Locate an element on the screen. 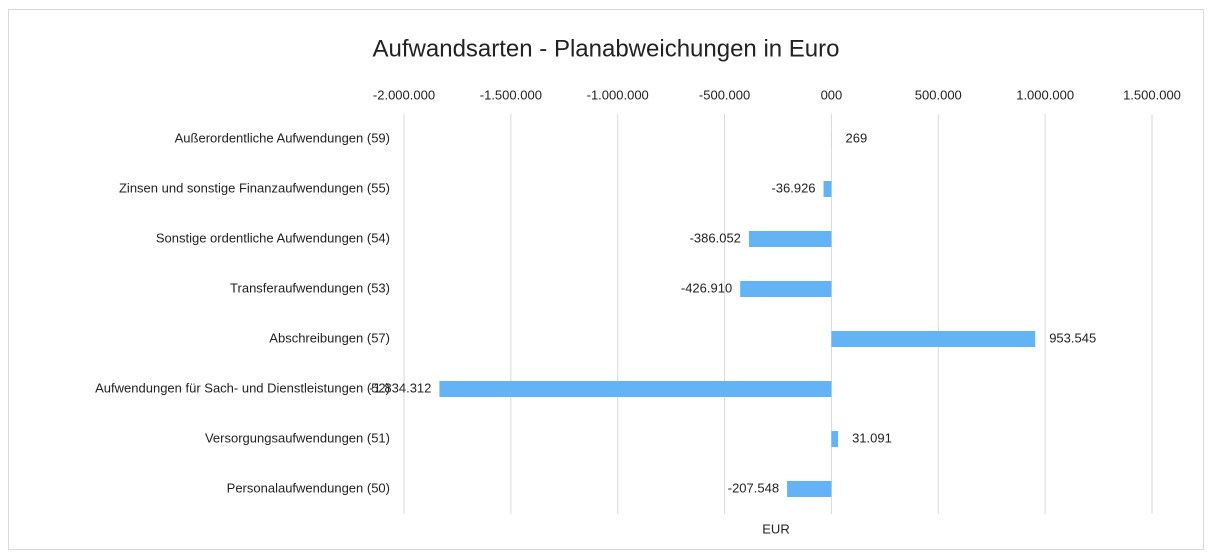  x-tick-label: 1.500.000 is located at coordinates (1152, 94).